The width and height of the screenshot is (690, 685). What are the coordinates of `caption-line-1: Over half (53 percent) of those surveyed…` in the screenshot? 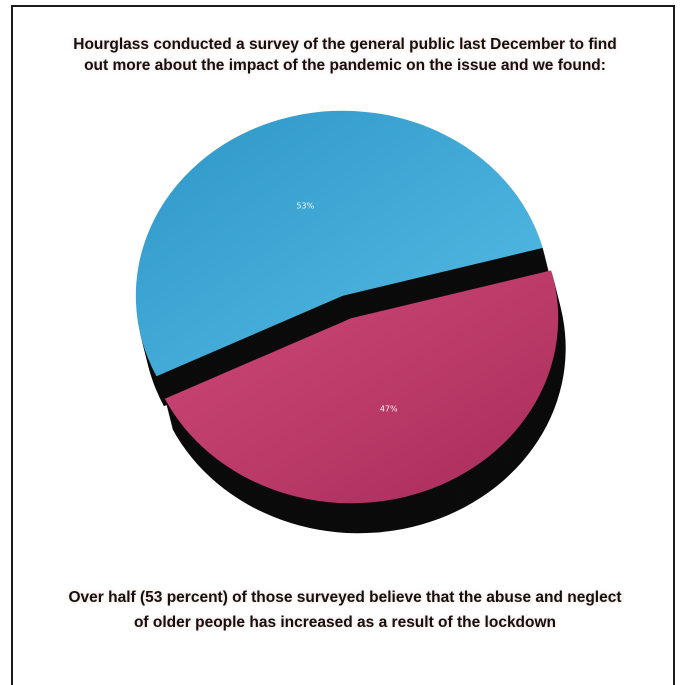 It's located at (345, 597).